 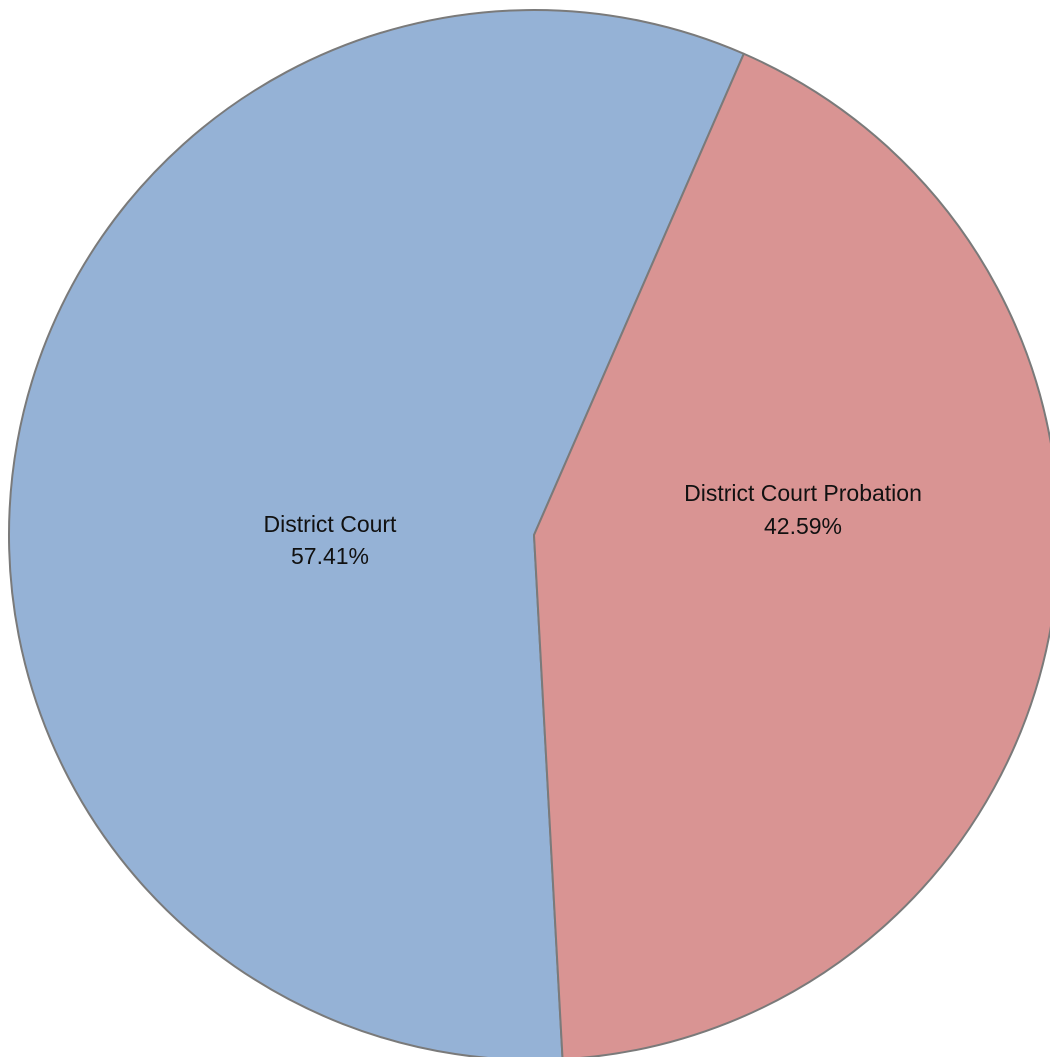 What do you see at coordinates (330, 556) in the screenshot?
I see `slice-percent-district-court: 57.41%` at bounding box center [330, 556].